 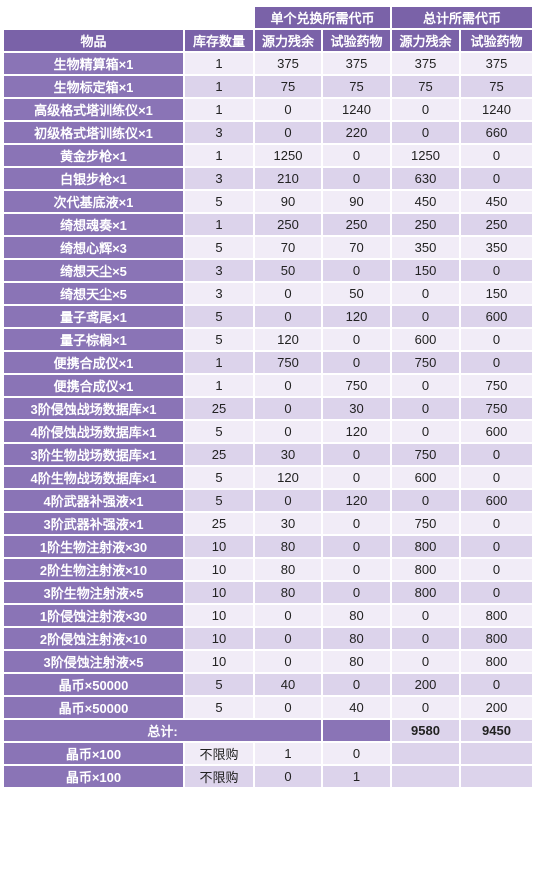 What do you see at coordinates (219, 408) in the screenshot?
I see `stock-cell: 25` at bounding box center [219, 408].